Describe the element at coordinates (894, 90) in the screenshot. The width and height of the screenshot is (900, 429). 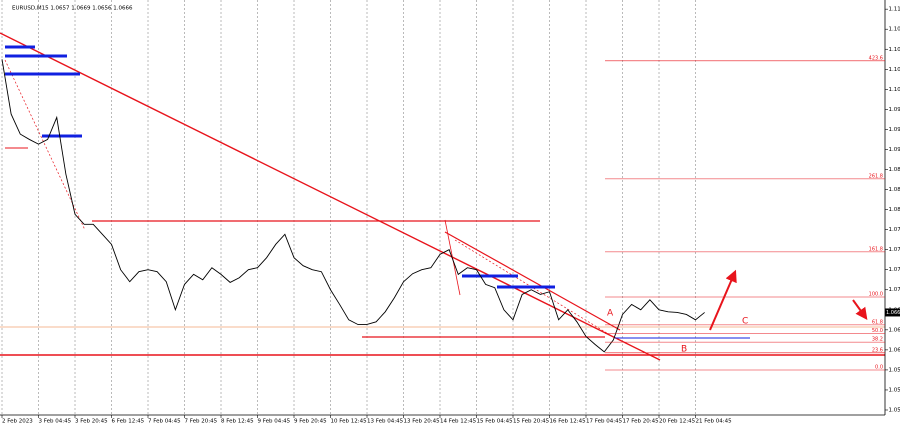
I see `y-tick-label: 1.100` at that location.